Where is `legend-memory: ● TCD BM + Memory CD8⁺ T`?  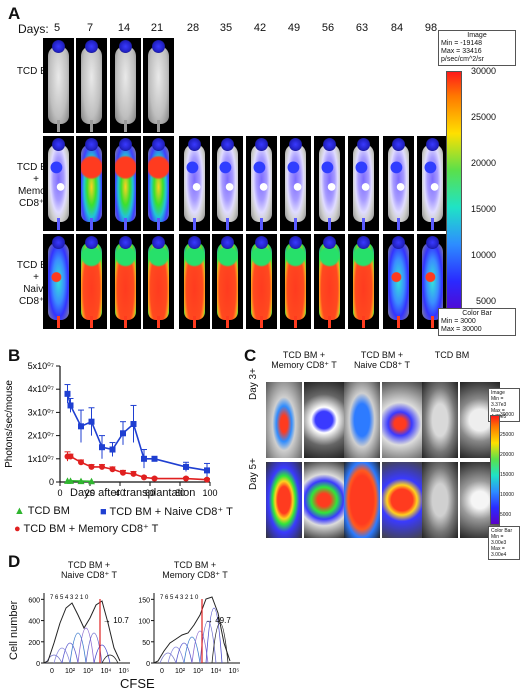 legend-memory: ● TCD BM + Memory CD8⁺ T is located at coordinates (86, 529).